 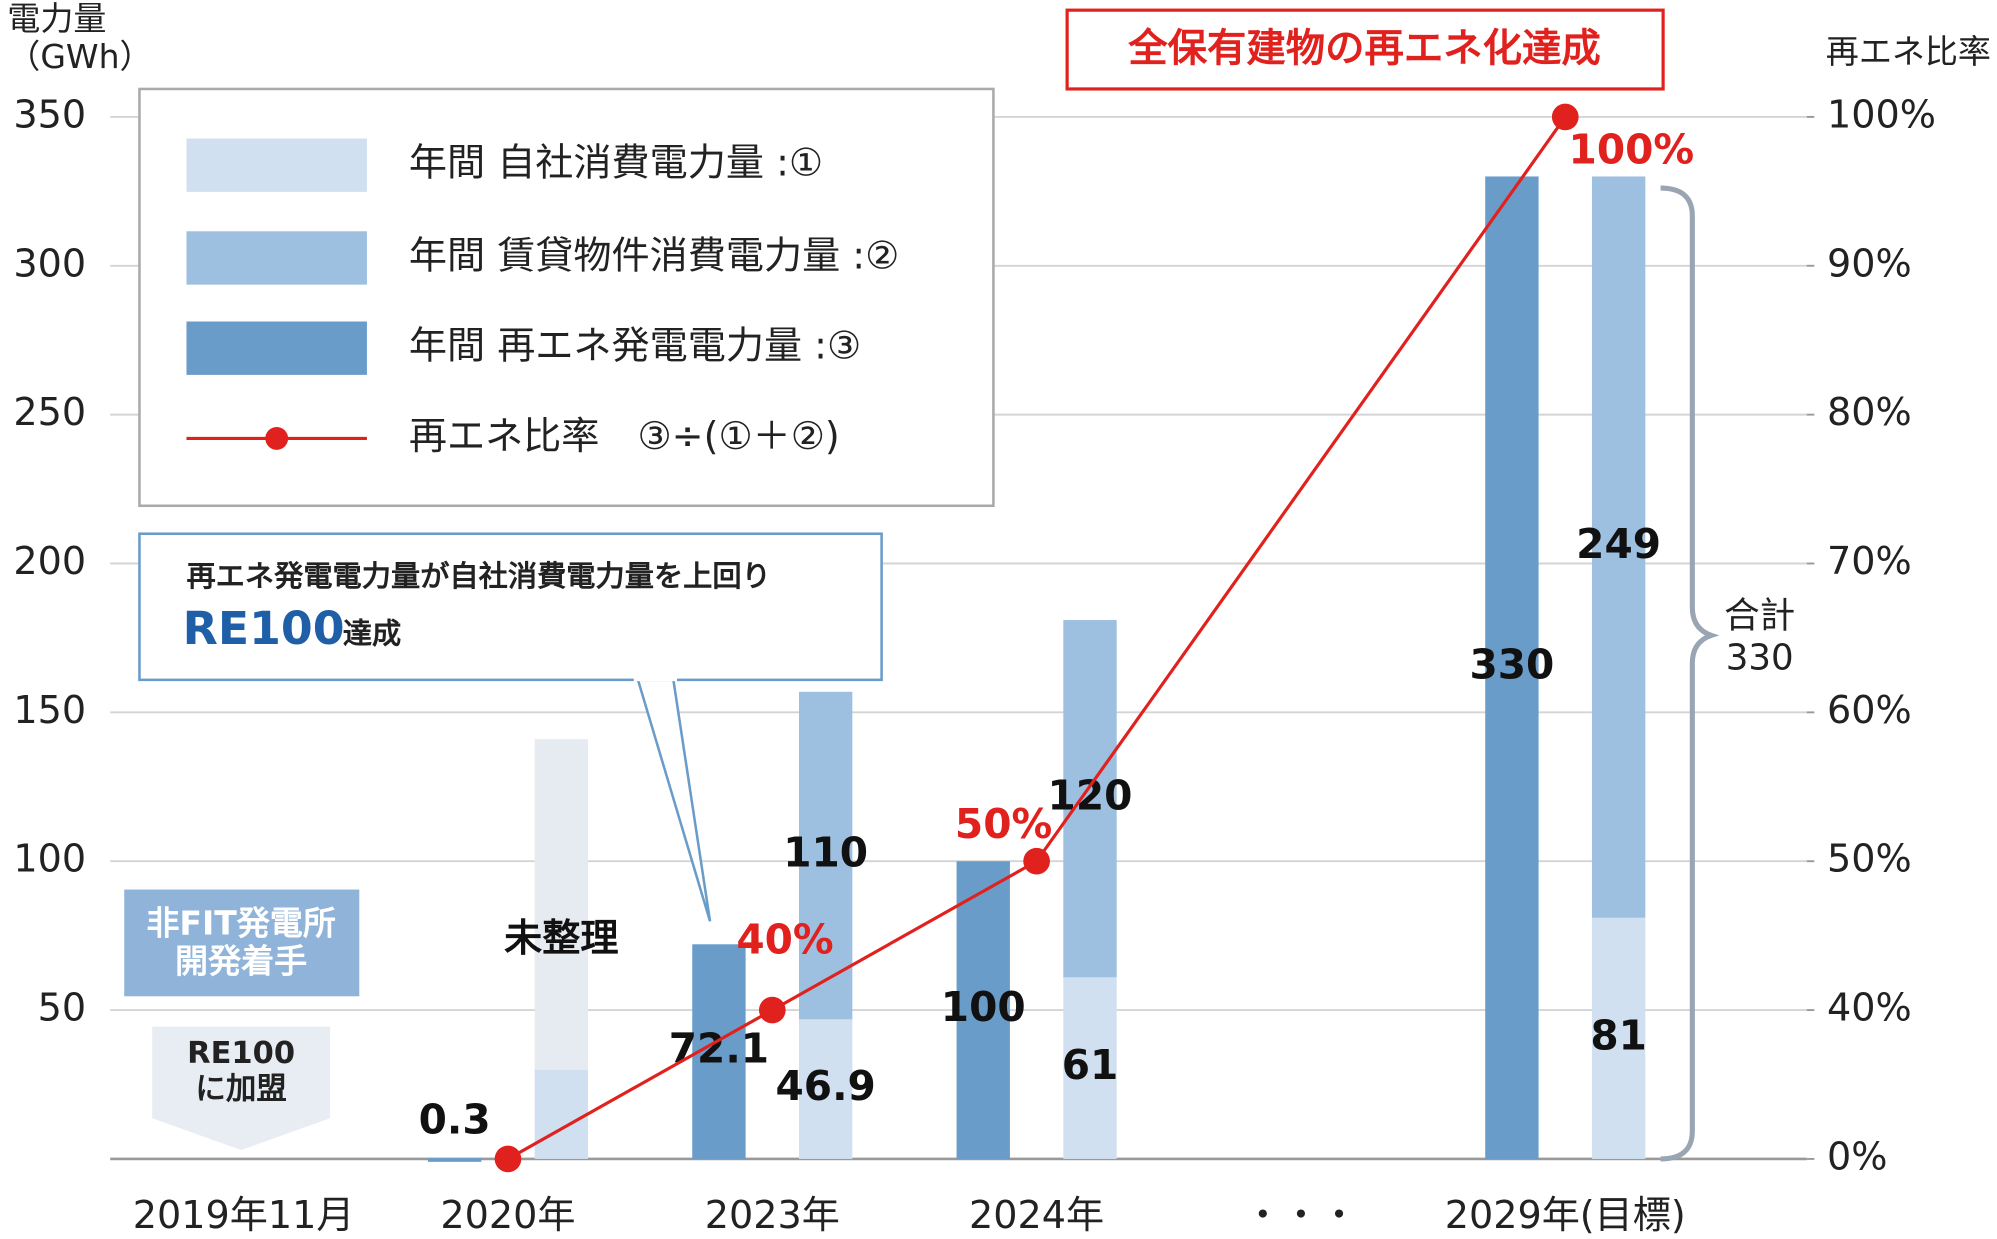 What do you see at coordinates (826, 1086) in the screenshot?
I see `bar-label: 46.9` at bounding box center [826, 1086].